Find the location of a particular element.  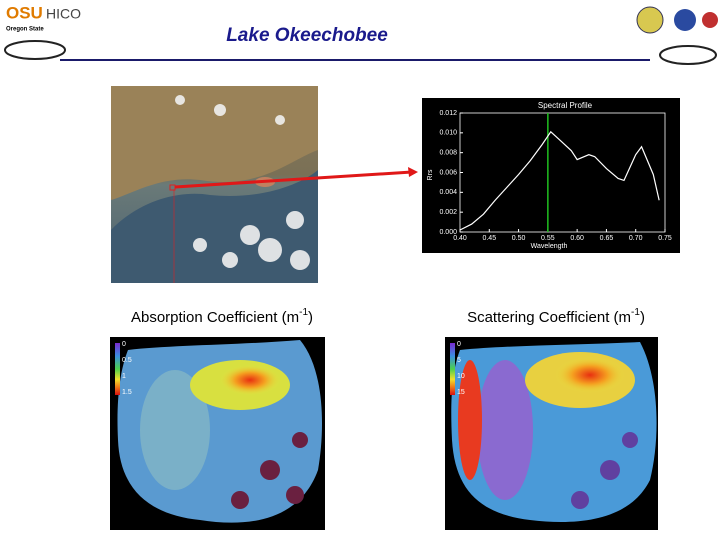

scattering-map is located at coordinates (551, 433).